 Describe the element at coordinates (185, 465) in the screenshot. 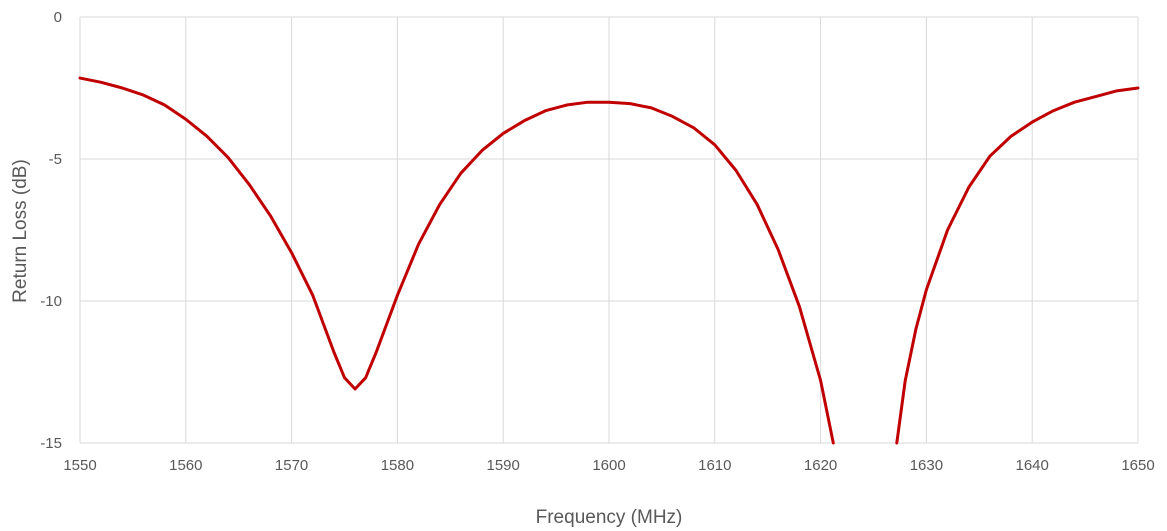

I see `x-tick-label: 1560` at that location.